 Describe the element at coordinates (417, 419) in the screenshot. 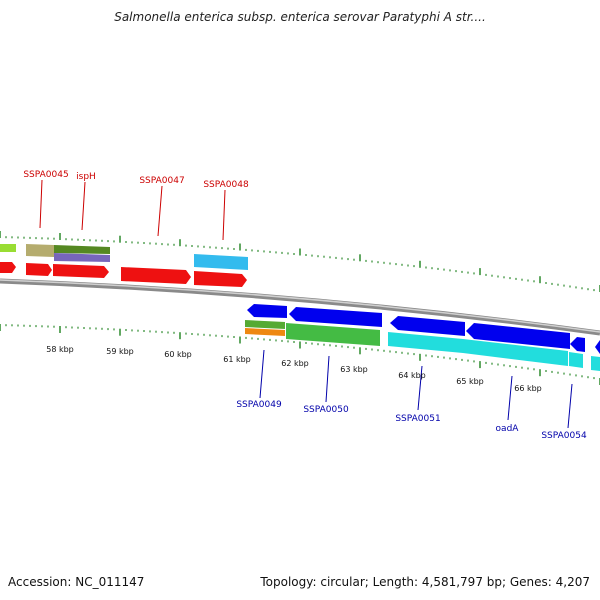

I see `gene-label-SSPA0051: SSPA0051` at that location.